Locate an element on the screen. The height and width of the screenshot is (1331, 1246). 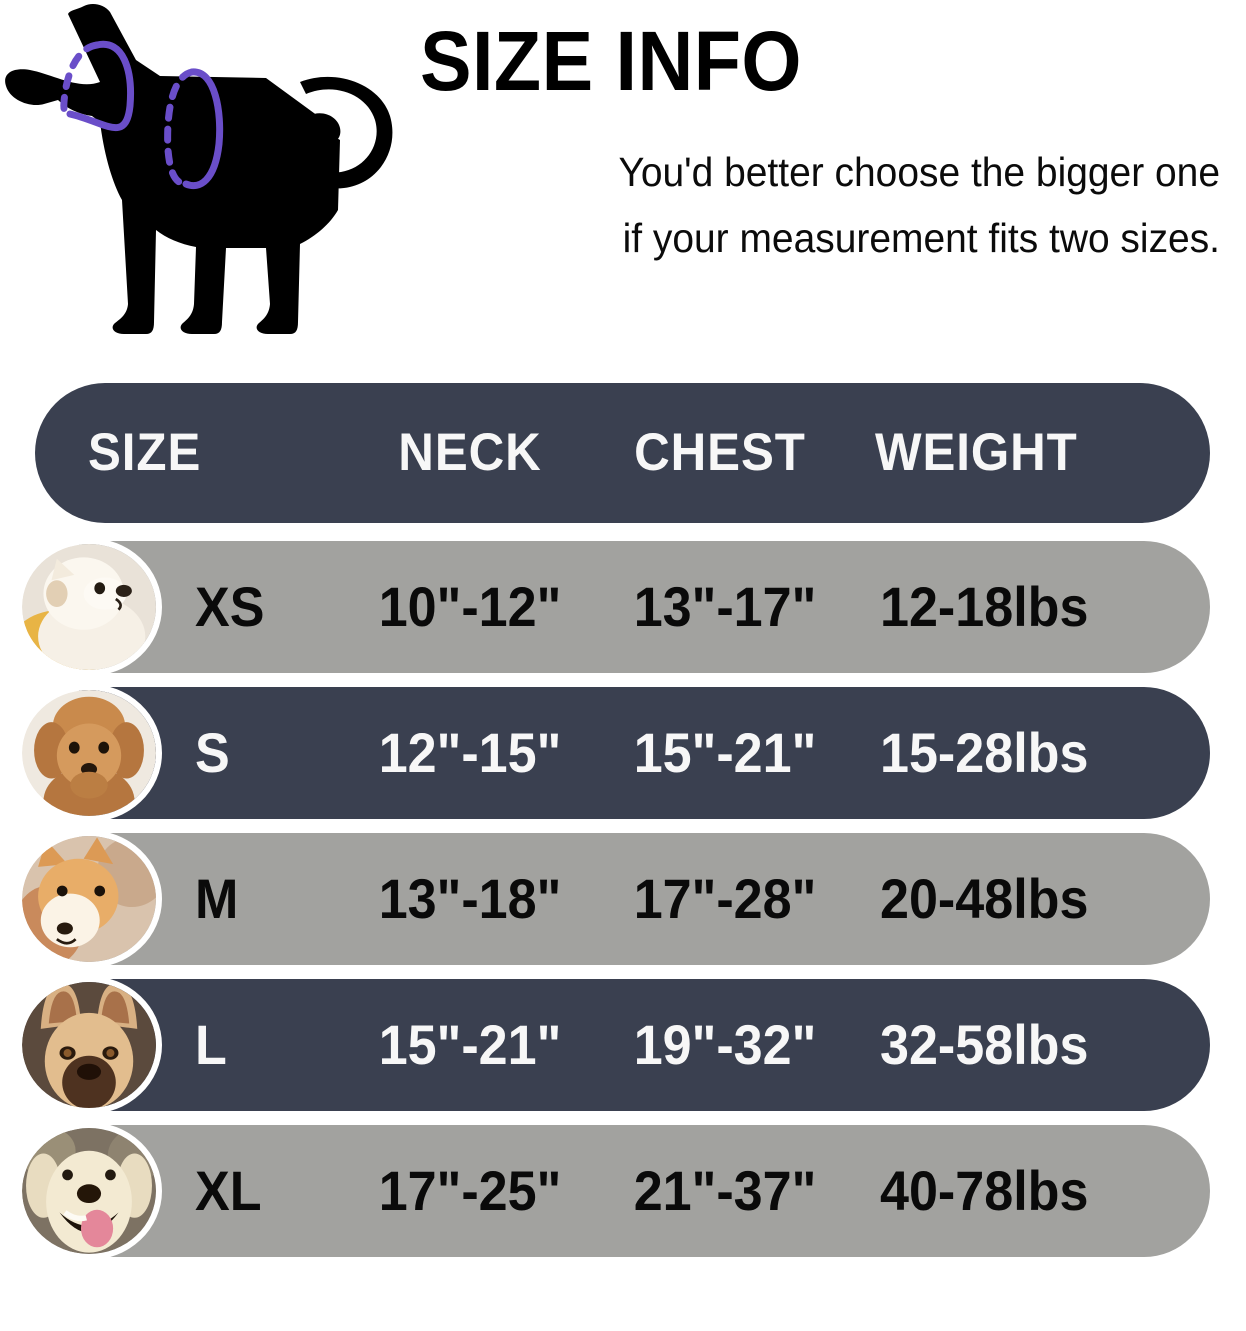
cell-size: XL is located at coordinates (228, 1190).